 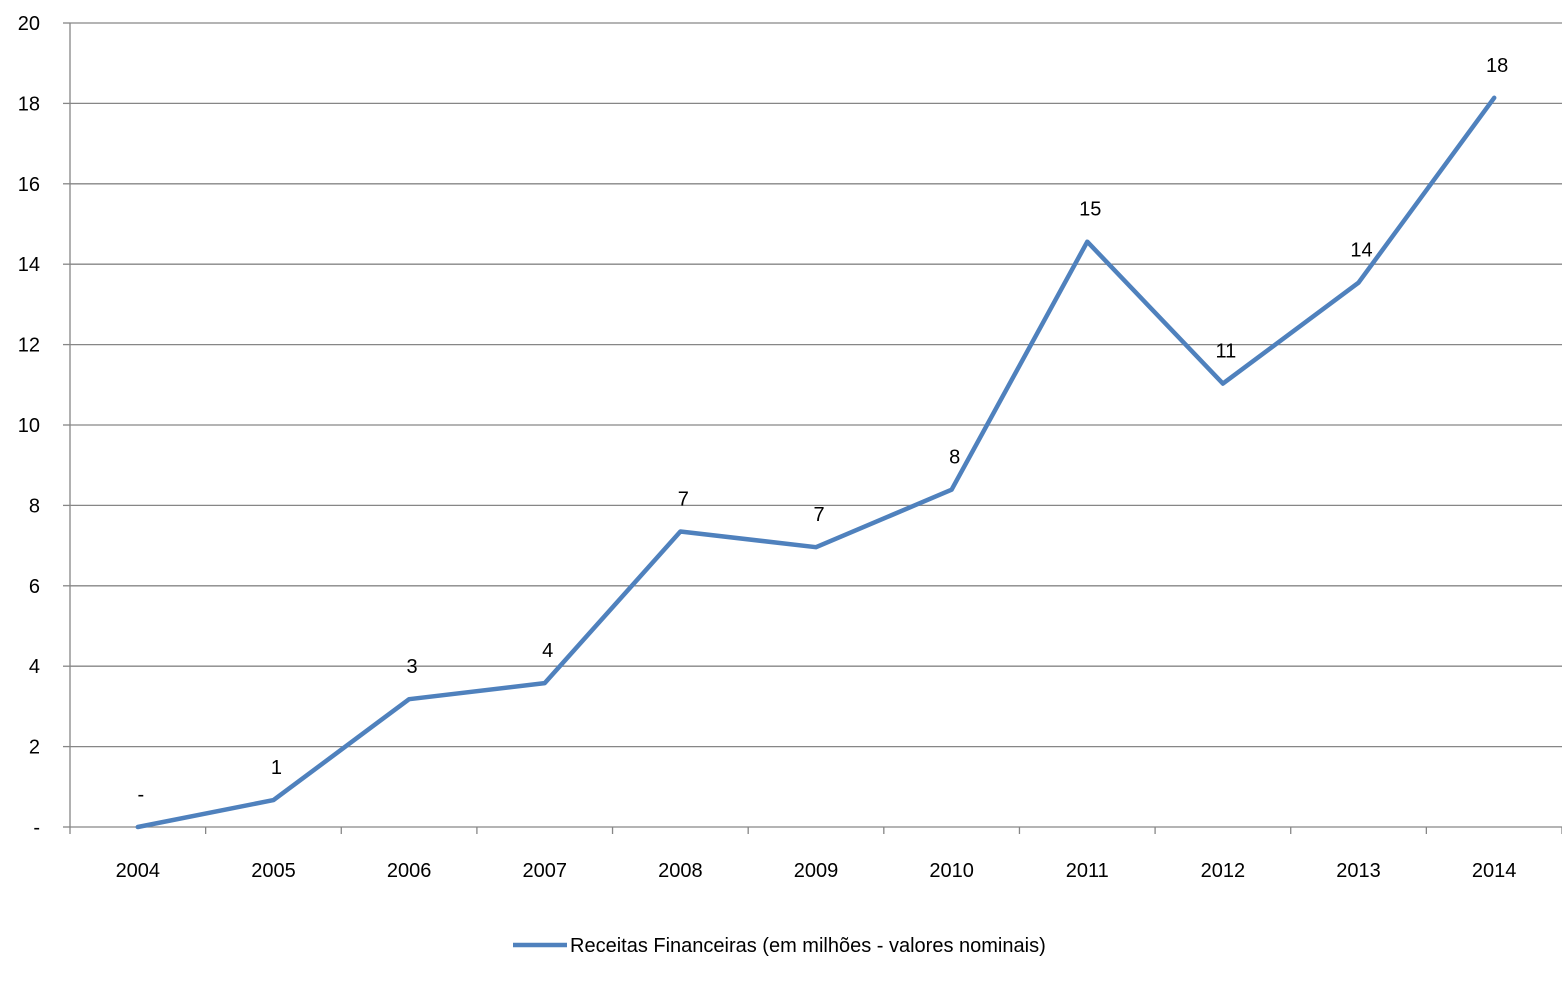 What do you see at coordinates (951, 871) in the screenshot?
I see `x-tick-label: 2010` at bounding box center [951, 871].